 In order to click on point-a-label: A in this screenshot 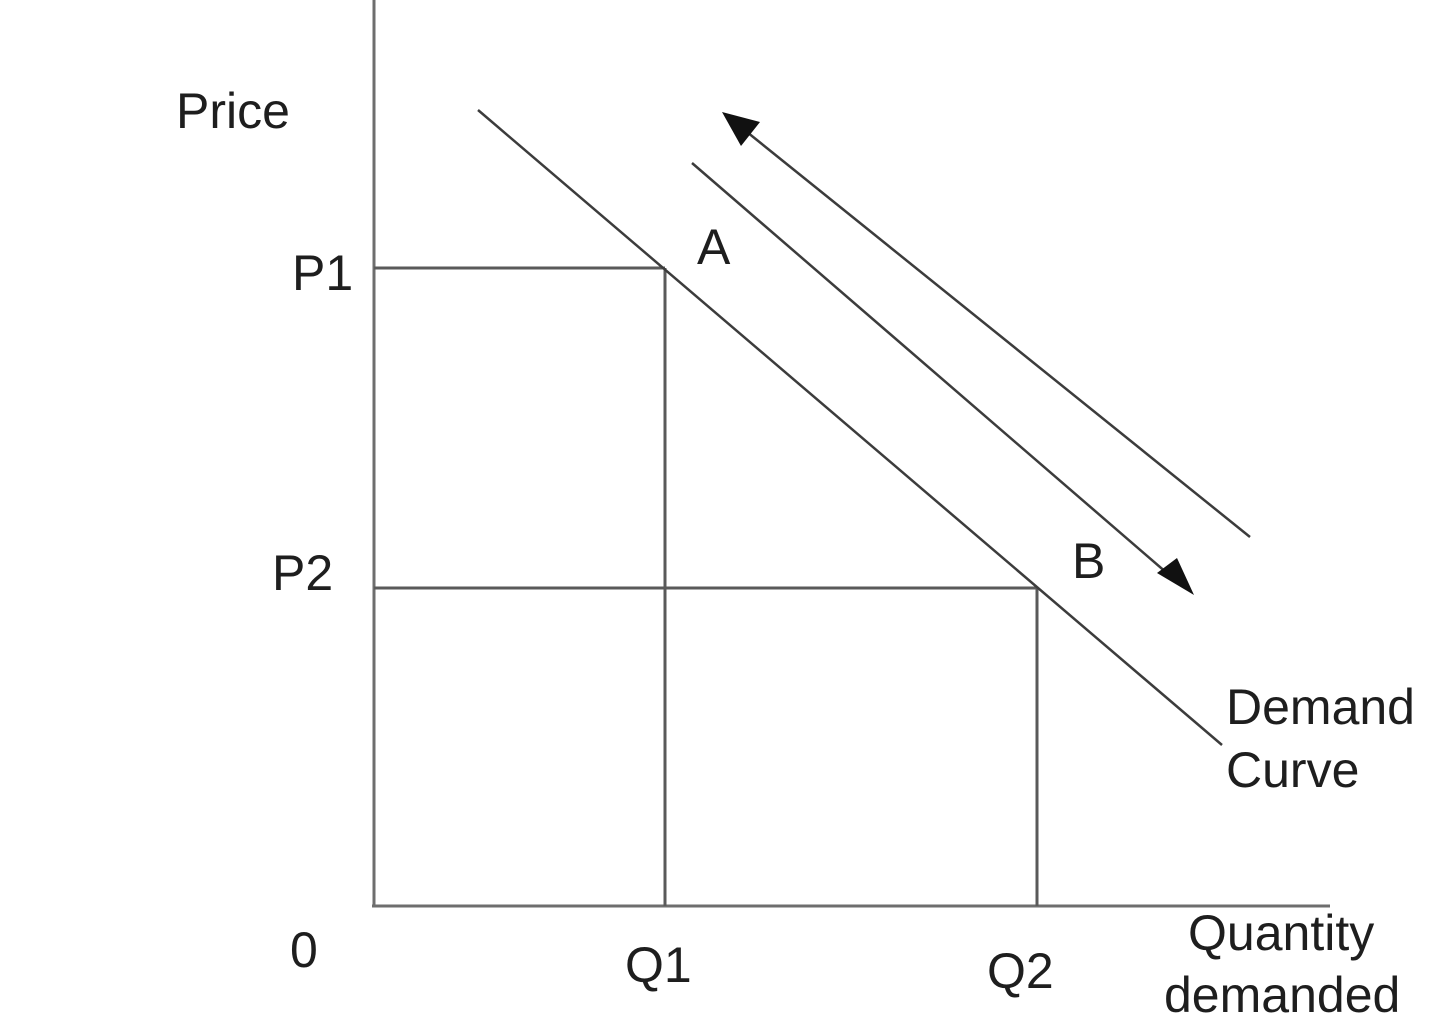, I will do `click(714, 247)`.